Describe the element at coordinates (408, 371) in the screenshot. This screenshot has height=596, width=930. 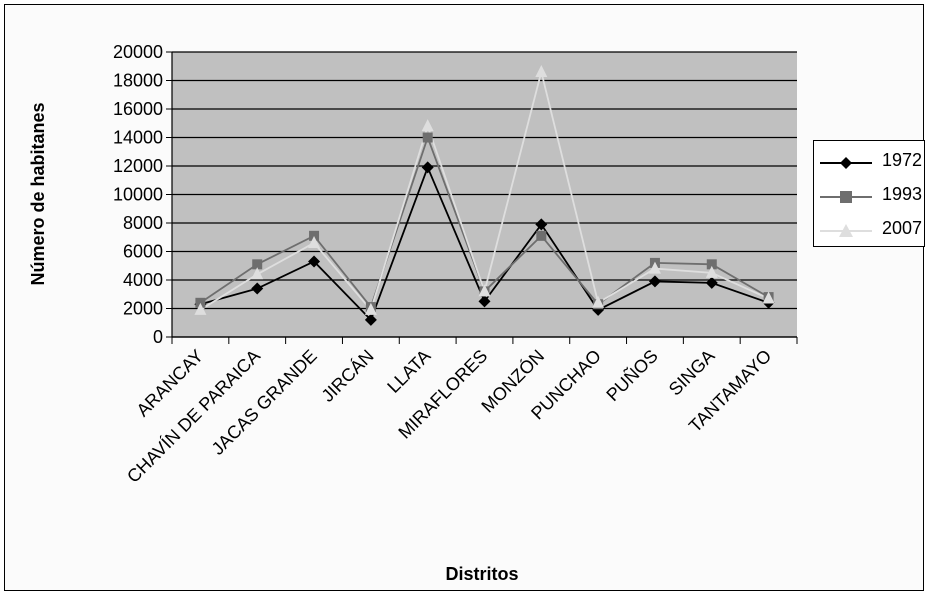
I see `x-tick-label: LLATA` at that location.